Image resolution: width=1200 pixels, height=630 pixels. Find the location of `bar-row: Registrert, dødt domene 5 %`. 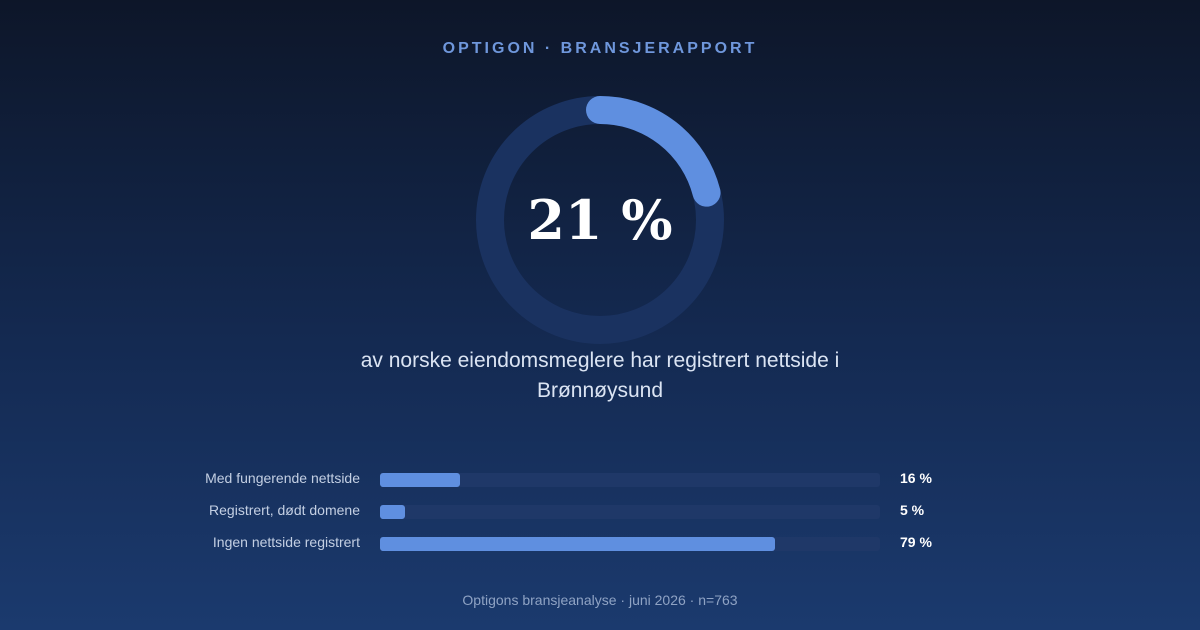

bar-row: Registrert, dødt domene 5 % is located at coordinates (600, 511).